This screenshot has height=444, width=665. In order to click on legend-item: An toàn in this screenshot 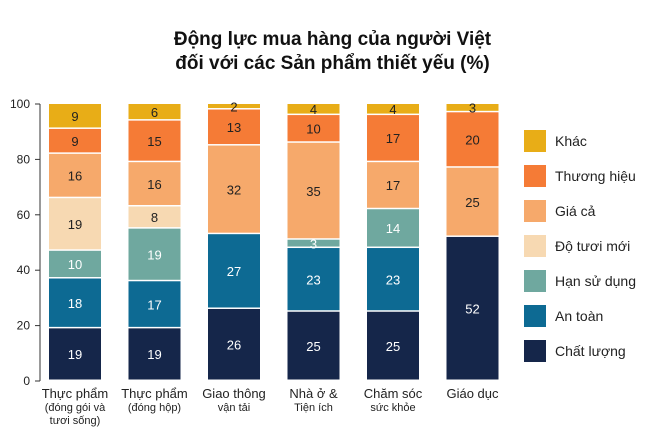, I will do `click(563, 316)`.